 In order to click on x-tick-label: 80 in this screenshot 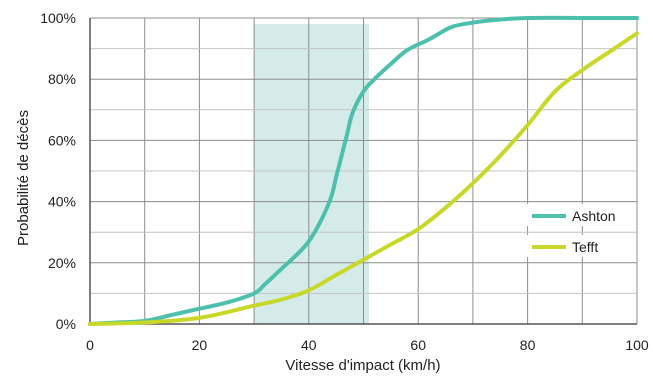, I will do `click(528, 345)`.